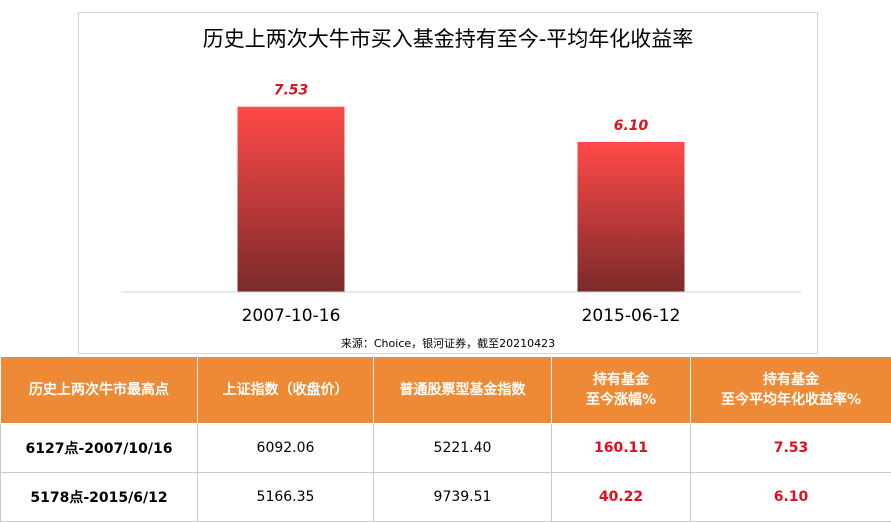 The image size is (891, 522). I want to click on x-tick-label: 2015-06-12, so click(631, 316).